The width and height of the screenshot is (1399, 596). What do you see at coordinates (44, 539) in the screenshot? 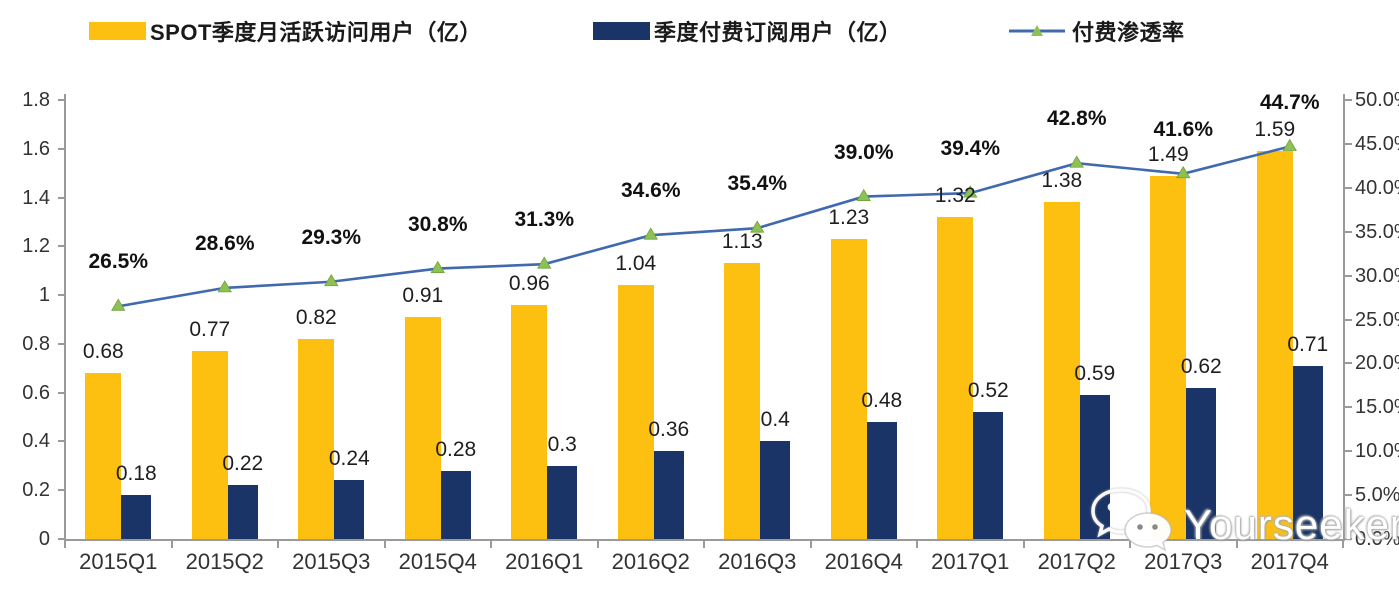
I see `left-axis-tick-label: 0` at bounding box center [44, 539].